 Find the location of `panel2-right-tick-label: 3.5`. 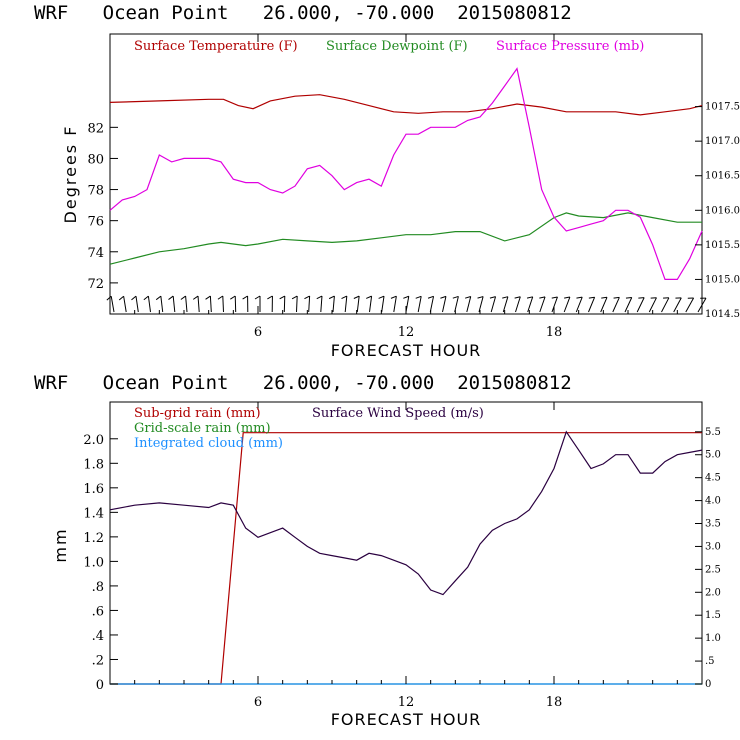

panel2-right-tick-label: 3.5 is located at coordinates (713, 524).